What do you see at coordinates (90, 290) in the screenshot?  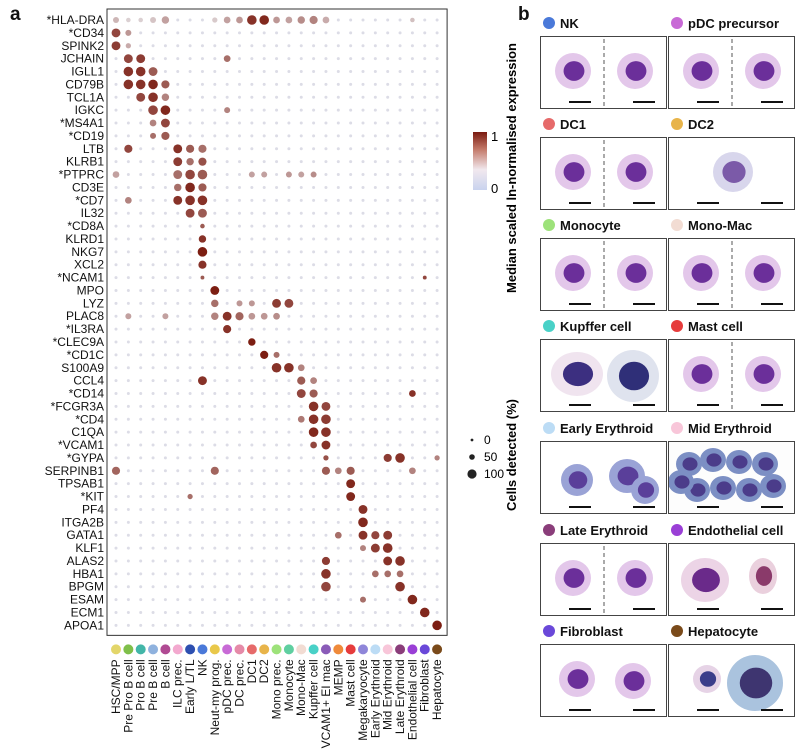 I see `gene-label: MPO` at bounding box center [90, 290].